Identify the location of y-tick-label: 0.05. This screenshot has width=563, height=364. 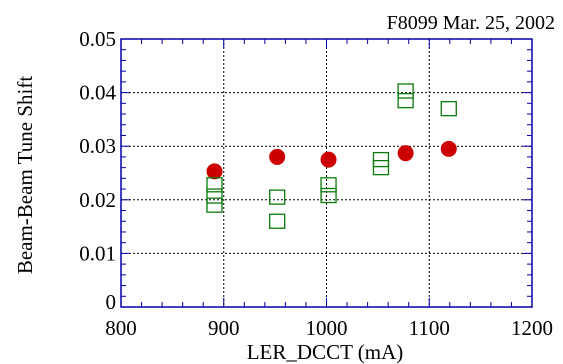
(97, 39).